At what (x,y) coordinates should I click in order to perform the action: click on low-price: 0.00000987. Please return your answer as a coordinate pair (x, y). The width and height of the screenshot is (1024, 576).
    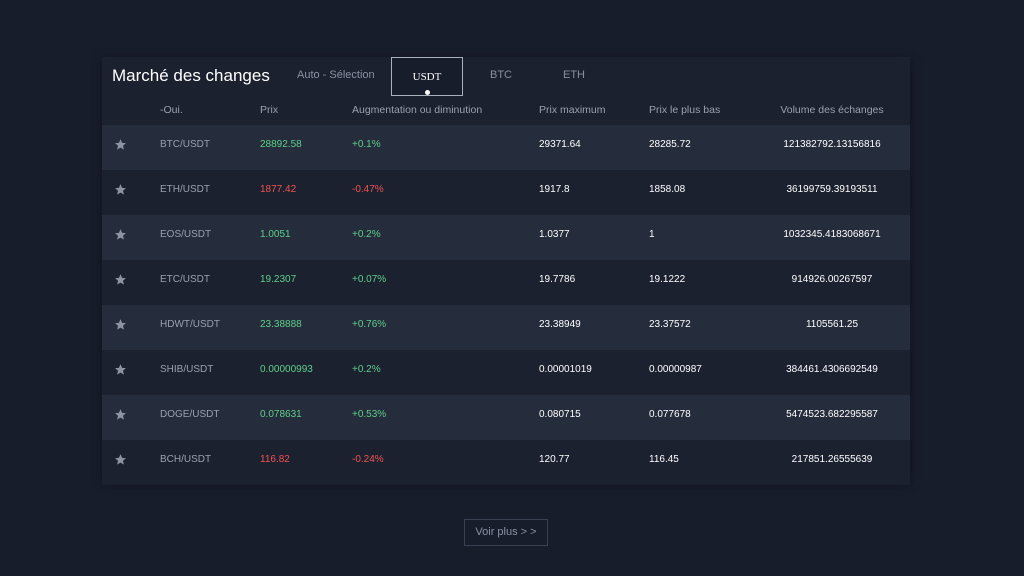
    Looking at the image, I should click on (675, 369).